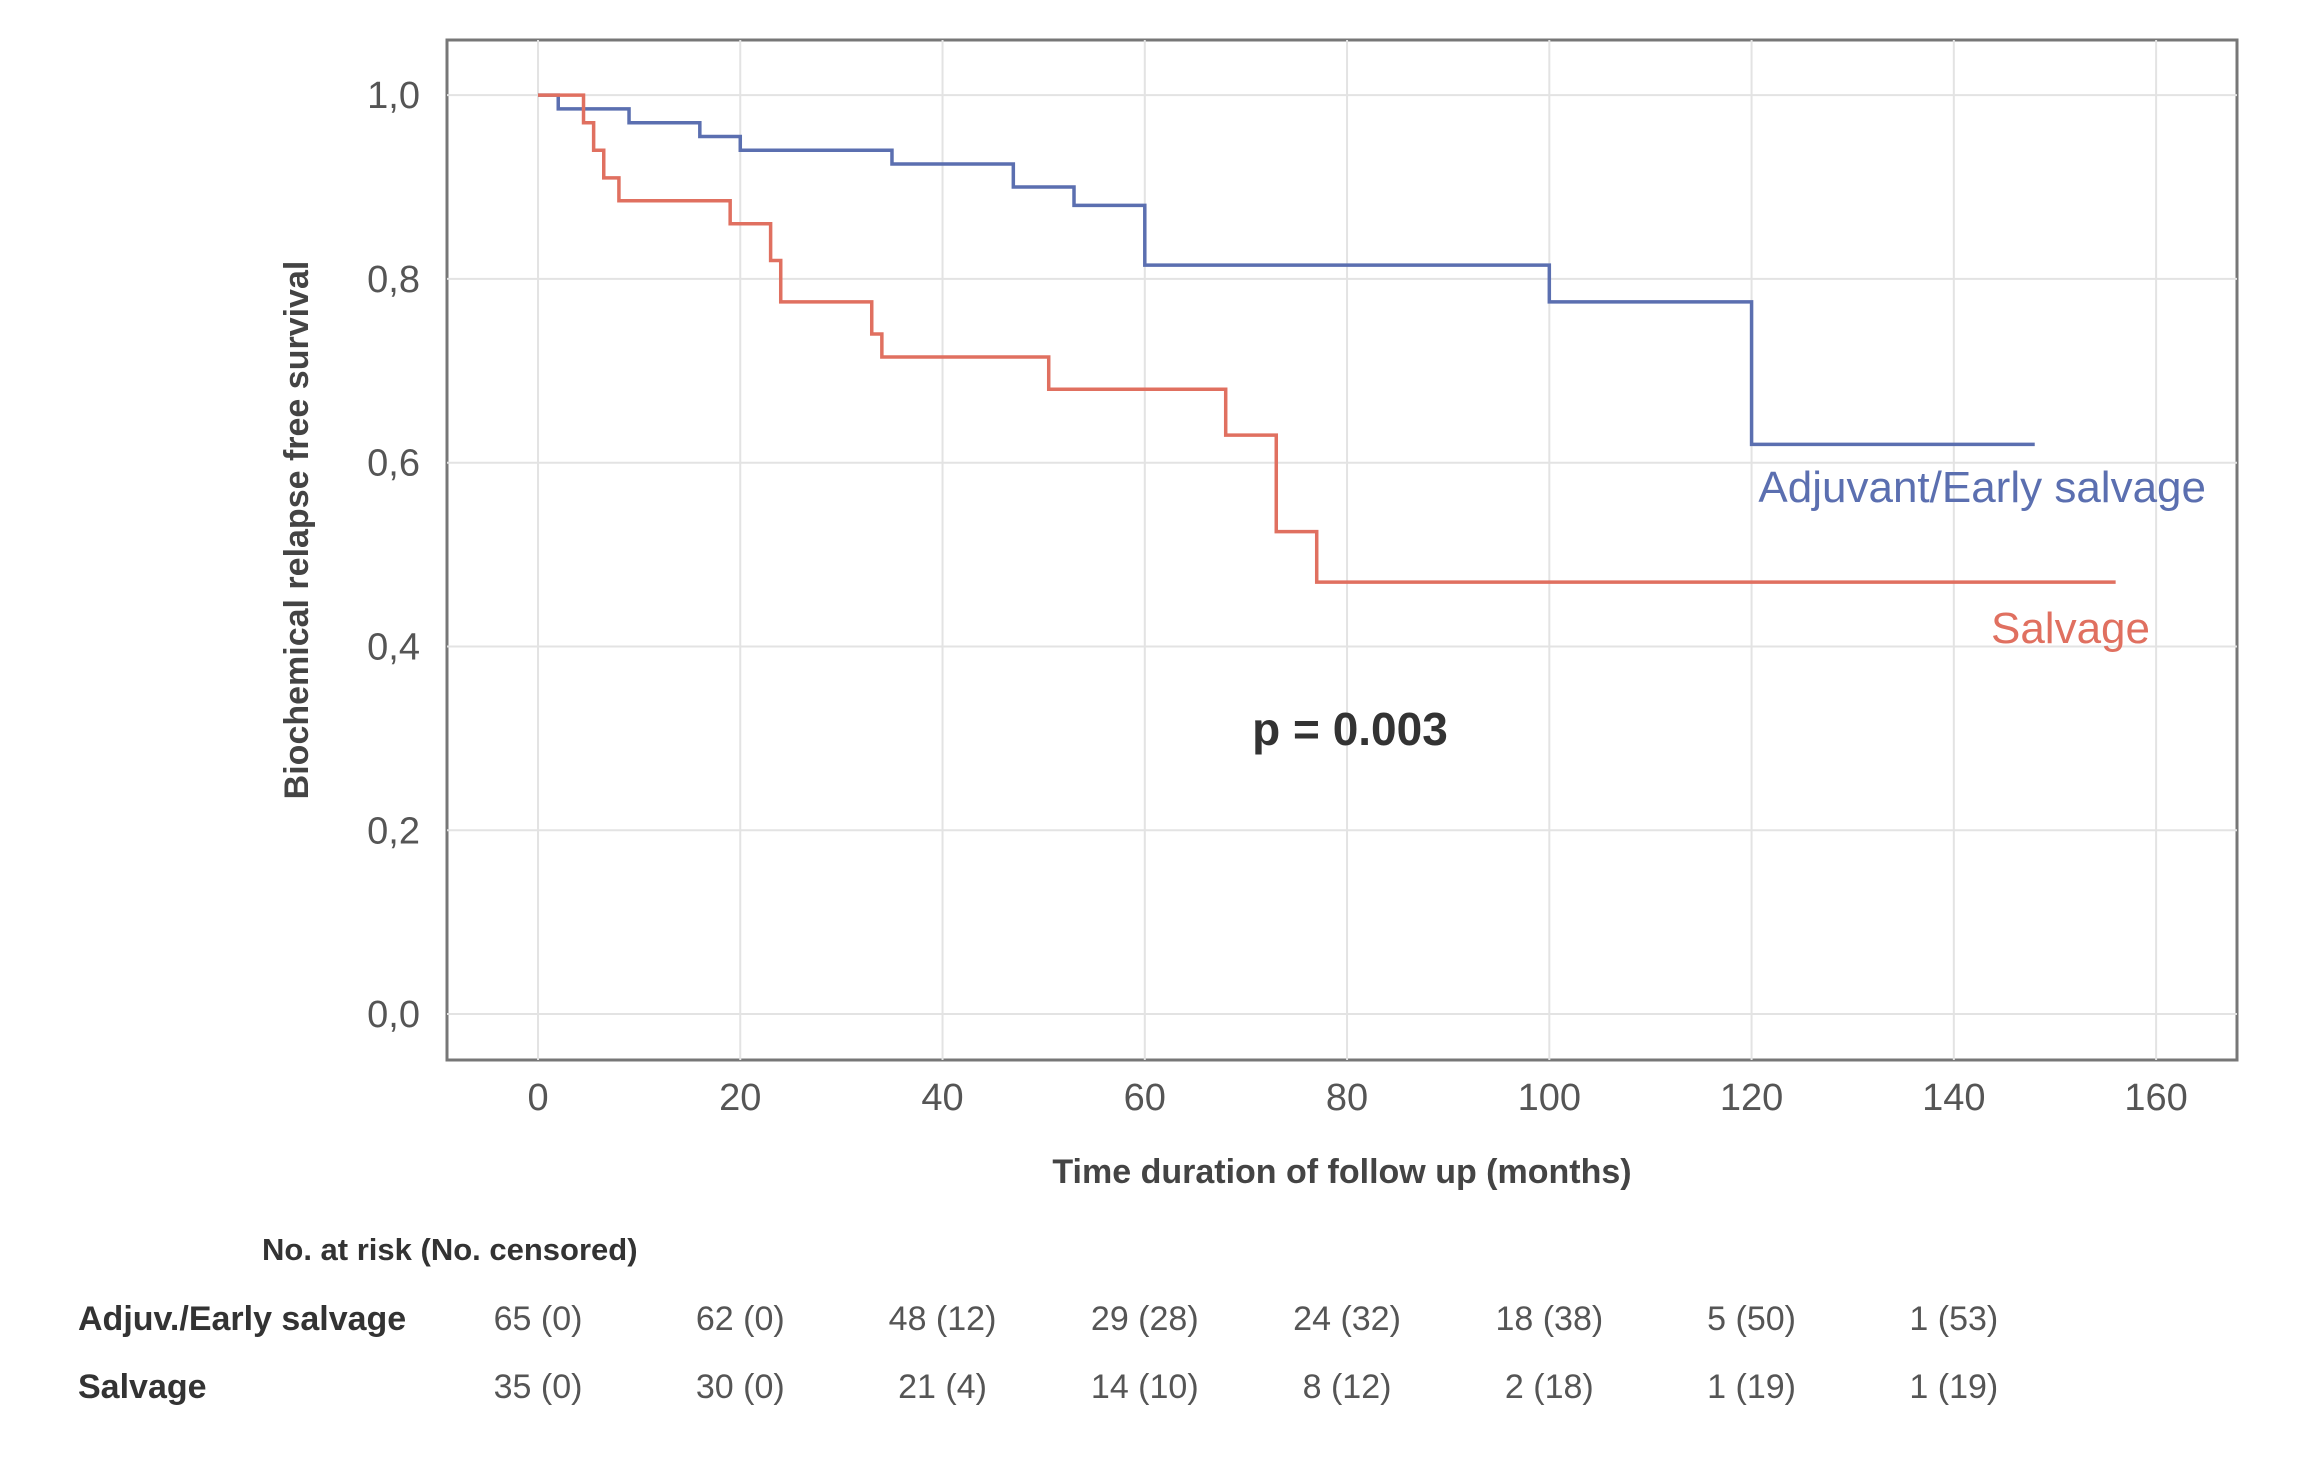 The width and height of the screenshot is (2297, 1473). What do you see at coordinates (1954, 1319) in the screenshot?
I see `risk-cell: 1 (53)` at bounding box center [1954, 1319].